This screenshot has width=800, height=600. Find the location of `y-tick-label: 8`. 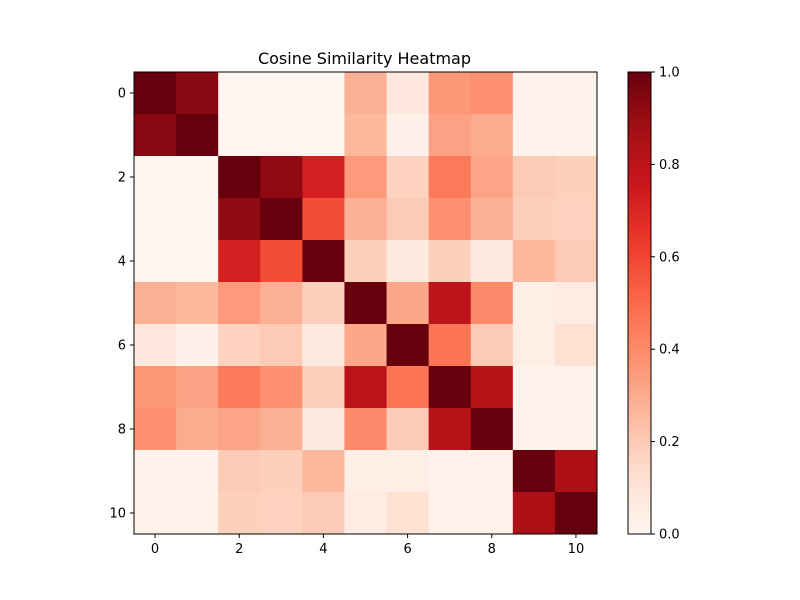

y-tick-label: 8 is located at coordinates (122, 430).